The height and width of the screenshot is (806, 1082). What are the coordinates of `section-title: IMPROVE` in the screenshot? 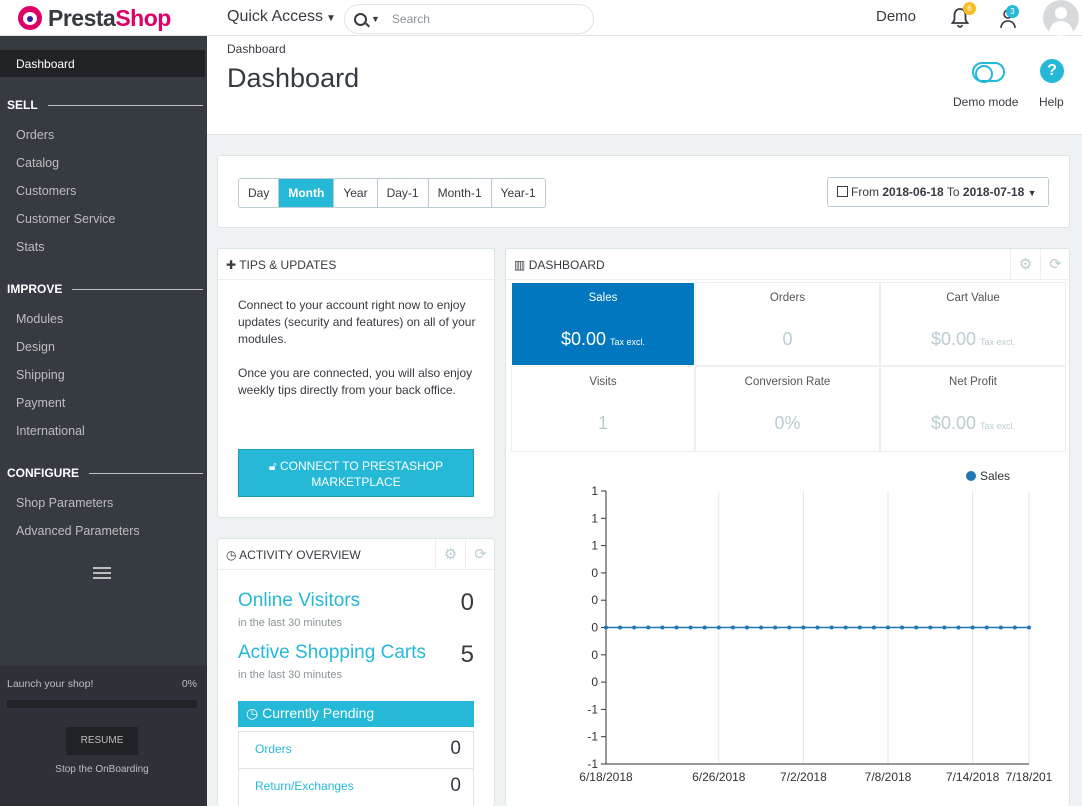 It's located at (35, 289).